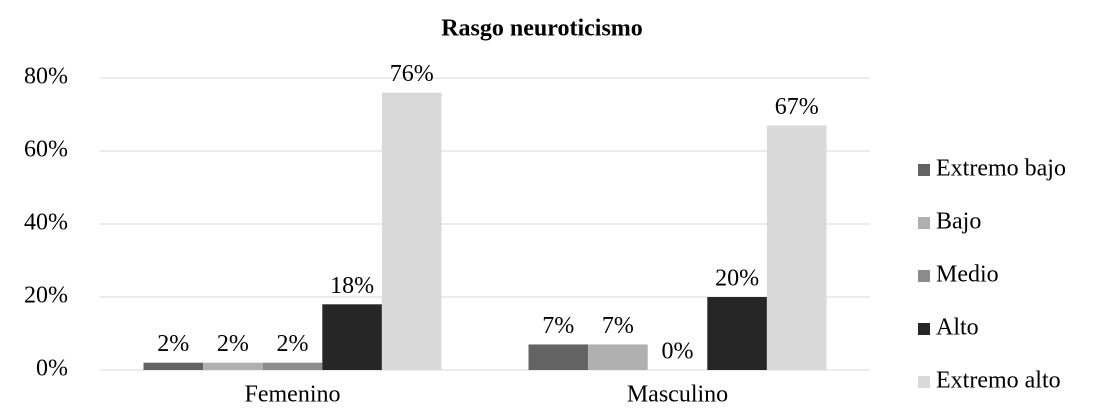 The width and height of the screenshot is (1112, 414). I want to click on data-label: 67%, so click(797, 107).